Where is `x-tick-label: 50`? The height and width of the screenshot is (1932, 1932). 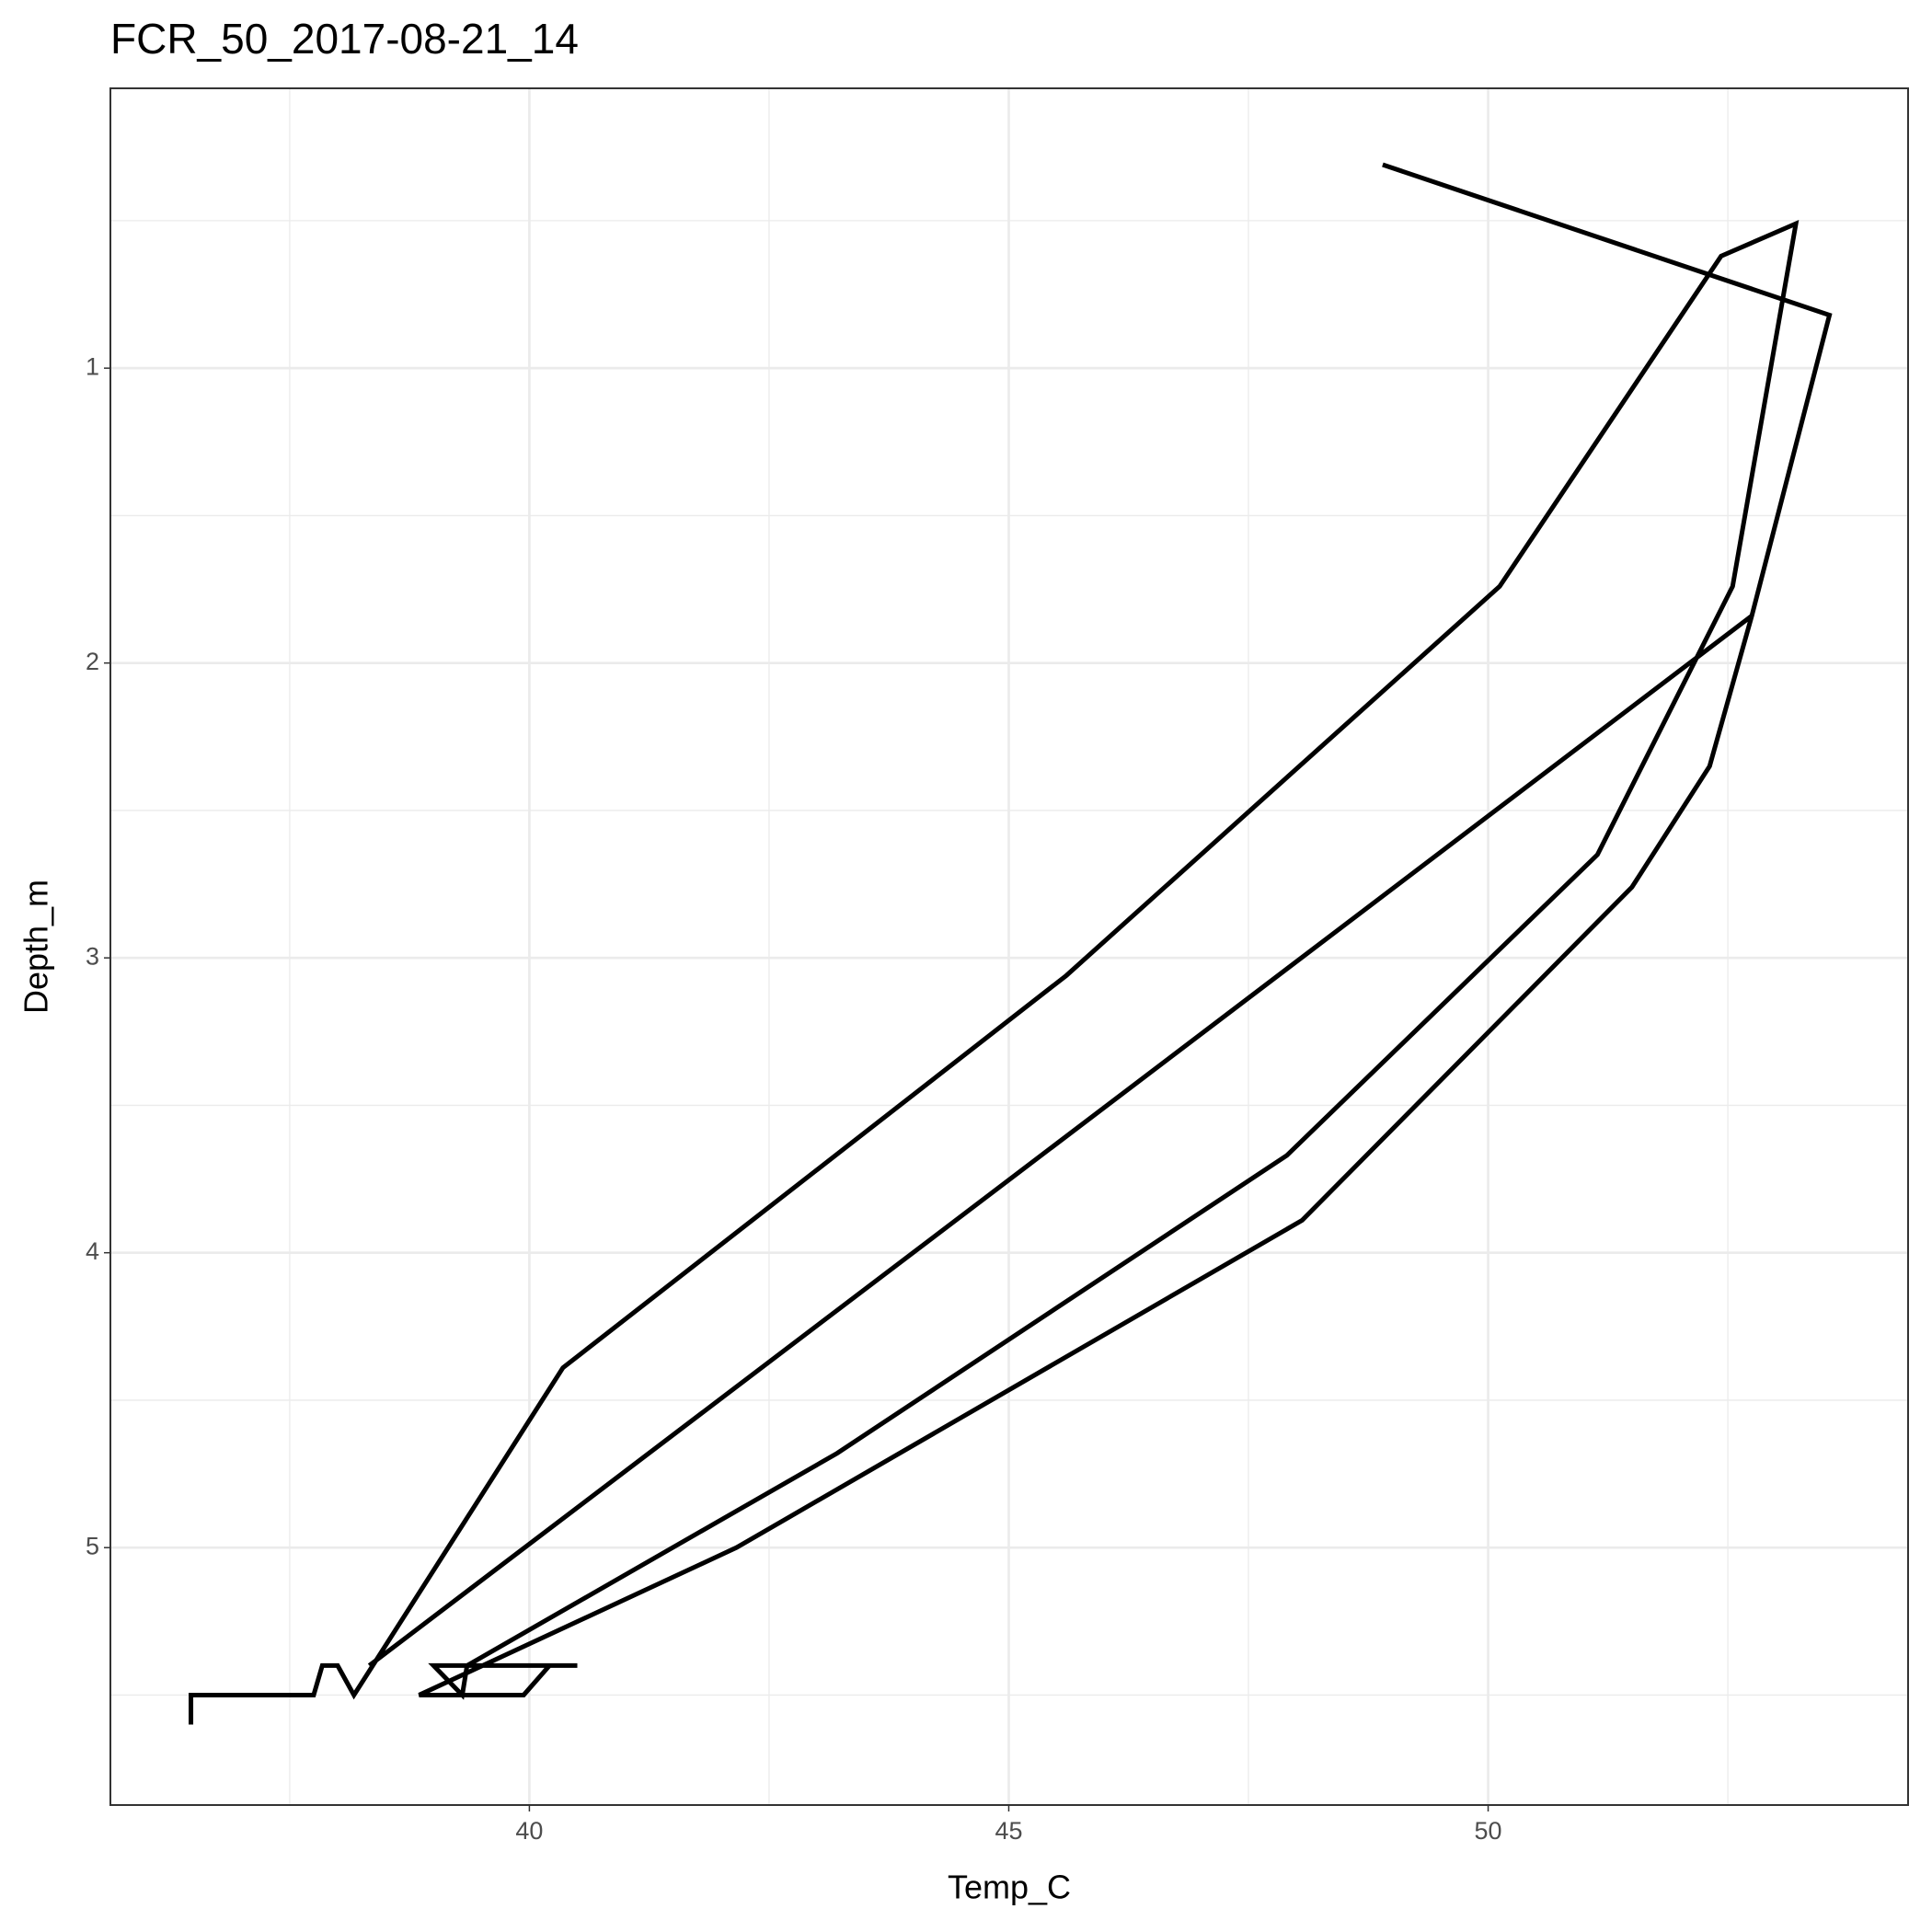 x-tick-label: 50 is located at coordinates (1488, 1831).